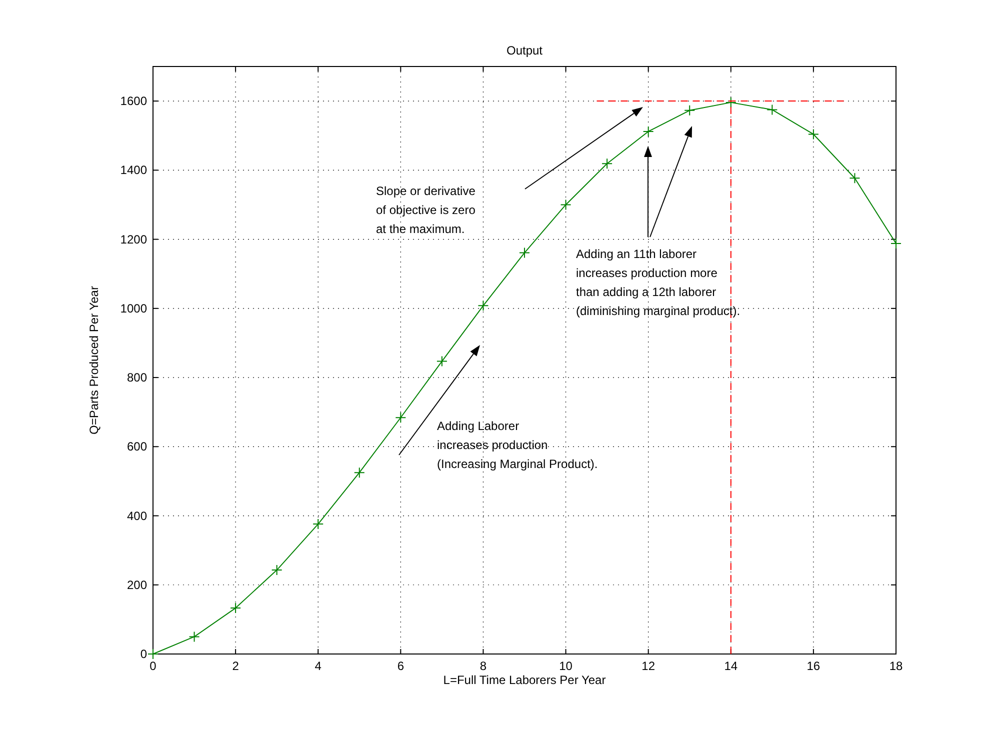  What do you see at coordinates (896, 666) in the screenshot?
I see `x-tick-label: 18` at bounding box center [896, 666].